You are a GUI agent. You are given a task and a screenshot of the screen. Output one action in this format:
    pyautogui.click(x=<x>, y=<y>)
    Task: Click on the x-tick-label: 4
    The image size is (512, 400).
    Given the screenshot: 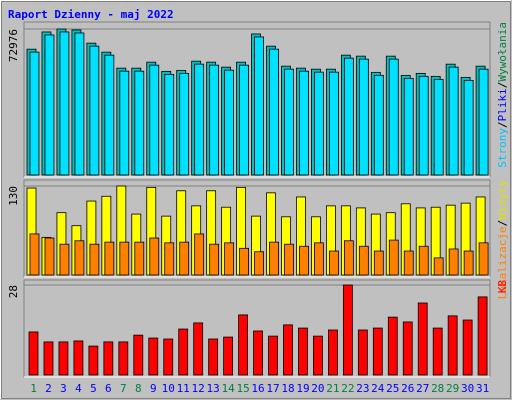 What is the action you would take?
    pyautogui.click(x=78, y=388)
    